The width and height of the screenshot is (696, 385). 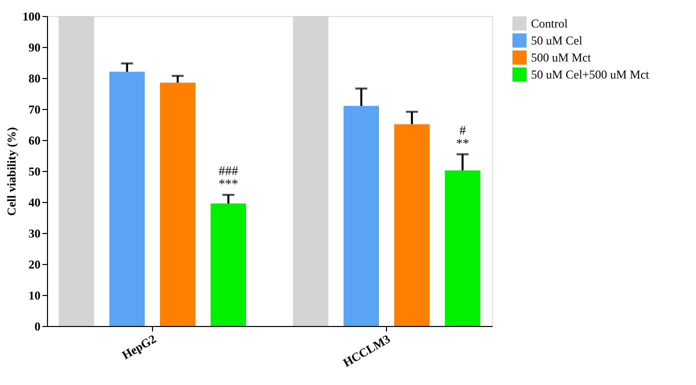 What do you see at coordinates (31, 17) in the screenshot?
I see `y-tick-label: 100` at bounding box center [31, 17].